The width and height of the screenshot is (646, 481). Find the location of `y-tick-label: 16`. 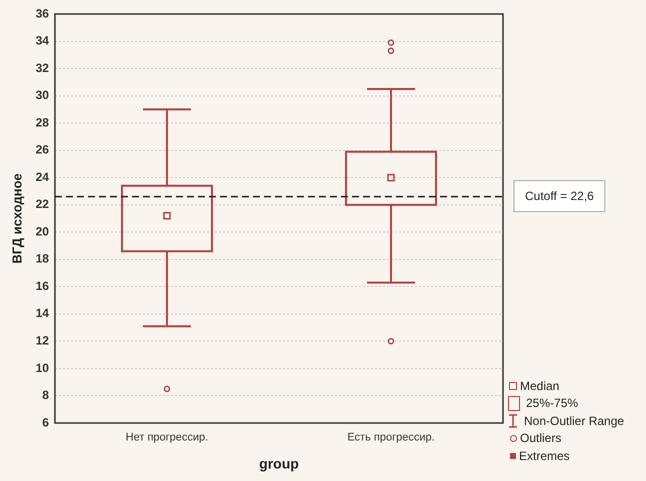

y-tick-label: 16 is located at coordinates (43, 285).